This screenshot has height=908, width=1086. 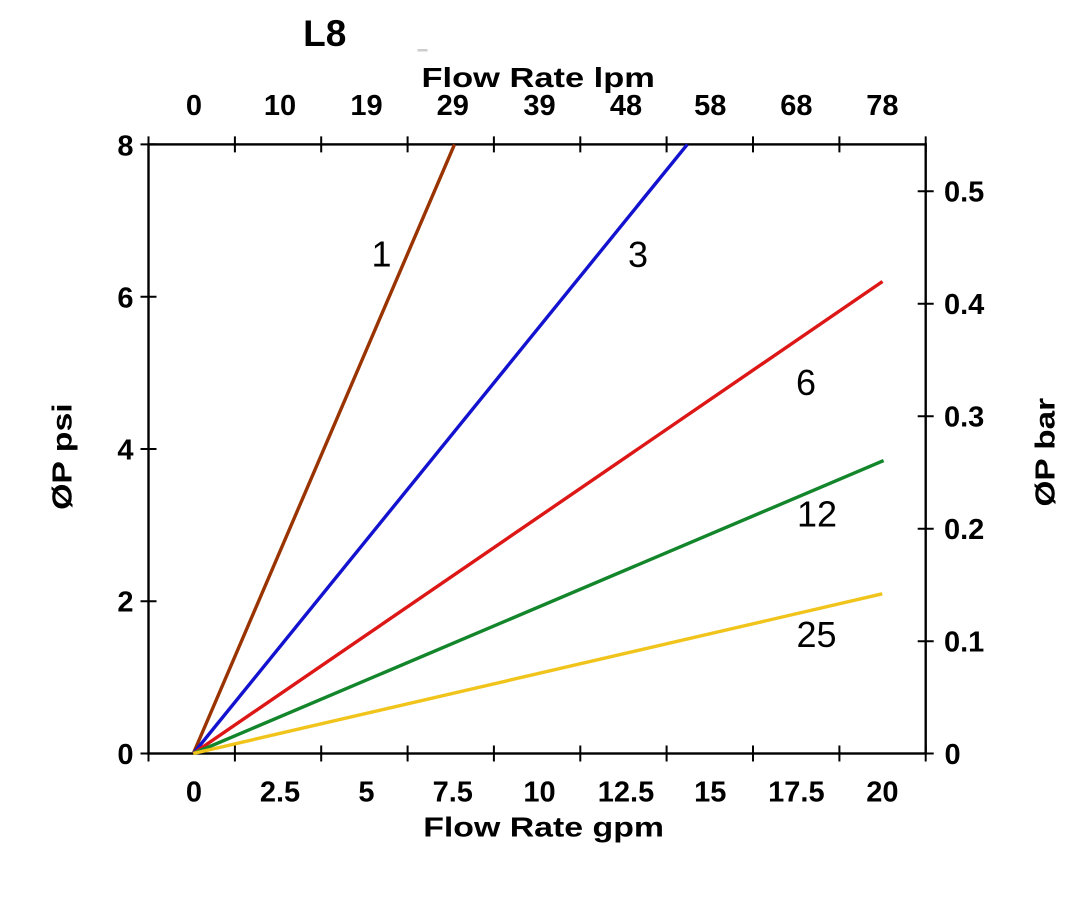 I want to click on svg-text: ØP bar, so click(x=1045, y=452).